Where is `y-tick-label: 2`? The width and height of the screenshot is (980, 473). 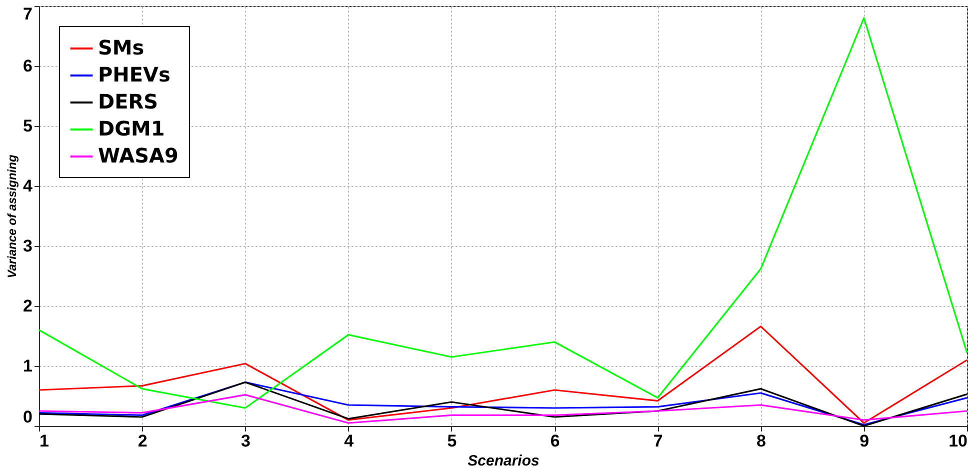
y-tick-label: 2 is located at coordinates (27, 306).